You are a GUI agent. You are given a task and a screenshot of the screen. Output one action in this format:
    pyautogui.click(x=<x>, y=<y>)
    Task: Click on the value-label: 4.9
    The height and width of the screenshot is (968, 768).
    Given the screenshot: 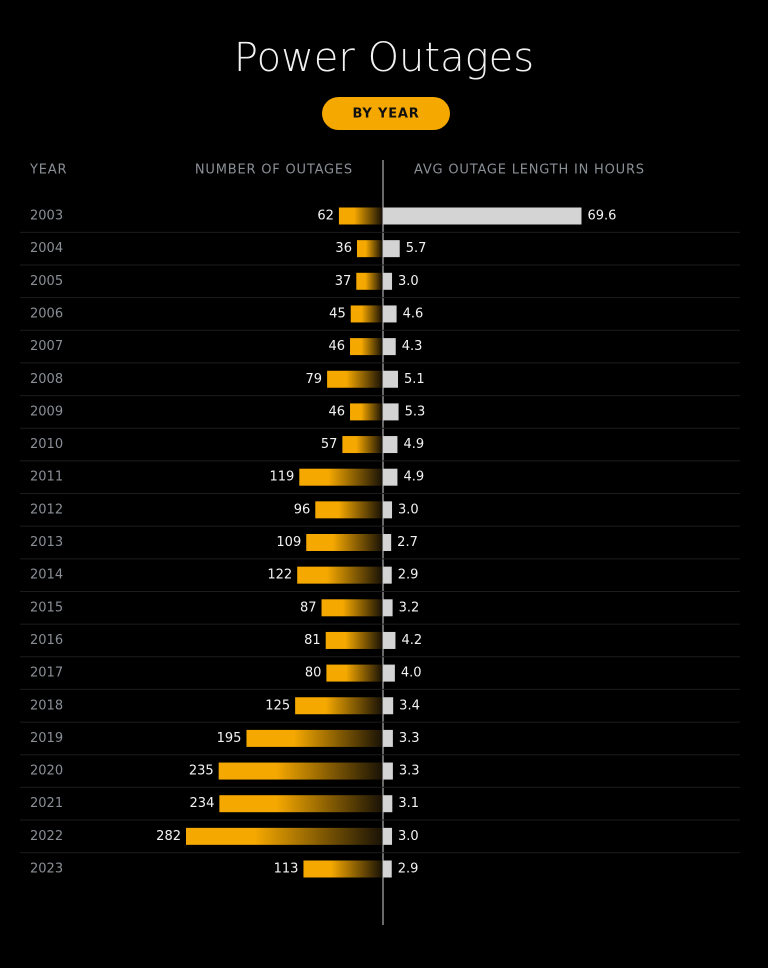 What is the action you would take?
    pyautogui.click(x=413, y=477)
    